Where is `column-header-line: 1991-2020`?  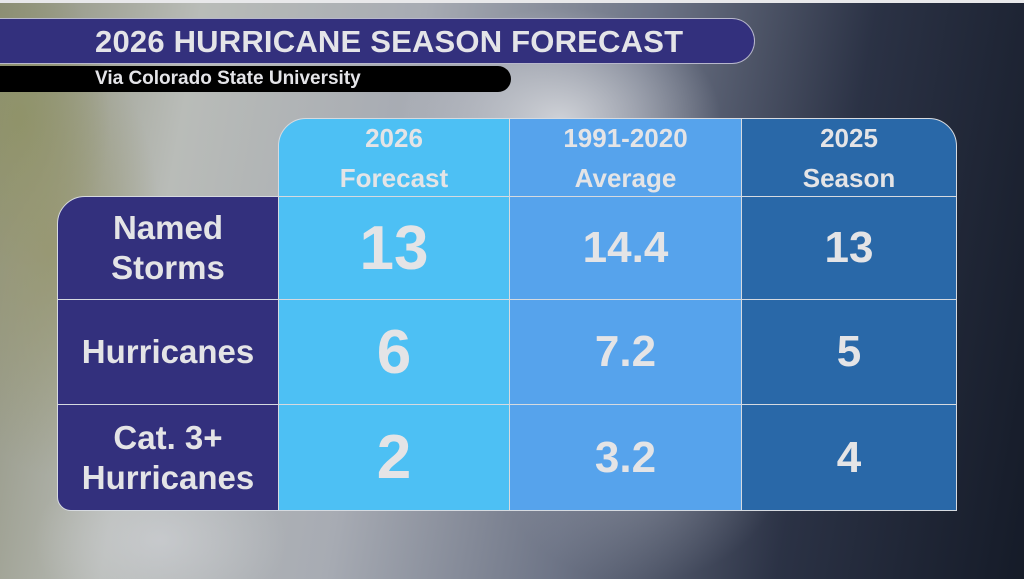 column-header-line: 1991-2020 is located at coordinates (625, 137).